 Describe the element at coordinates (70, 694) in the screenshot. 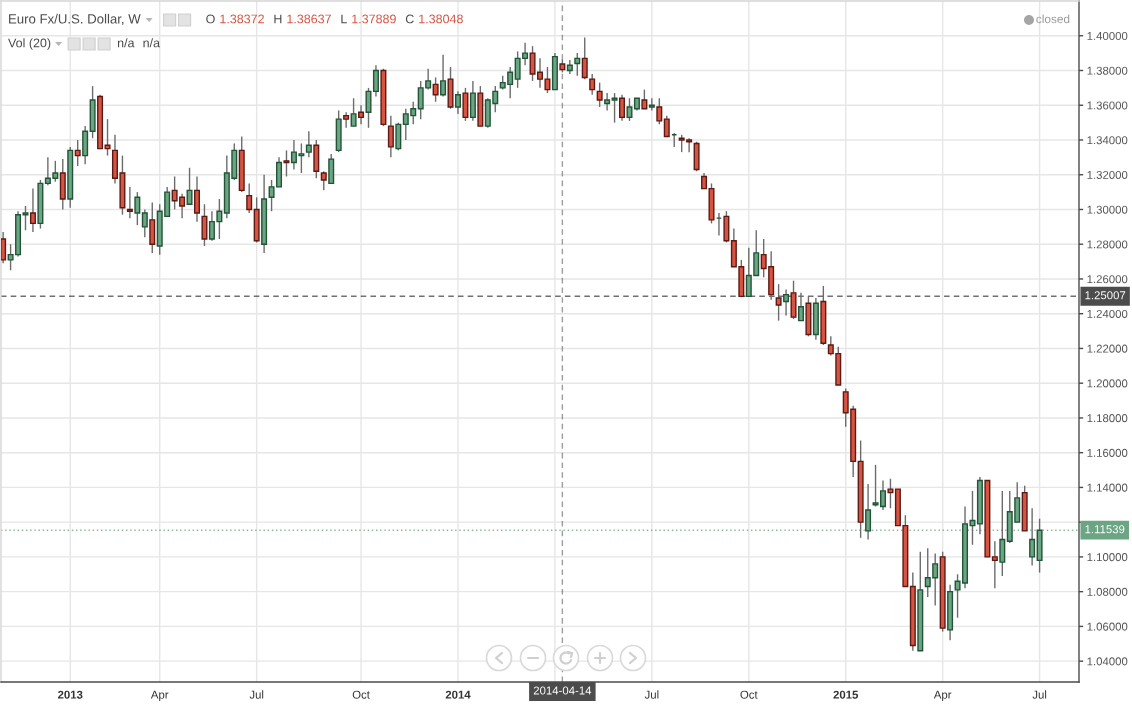

I see `x-tick-label: 2013` at that location.